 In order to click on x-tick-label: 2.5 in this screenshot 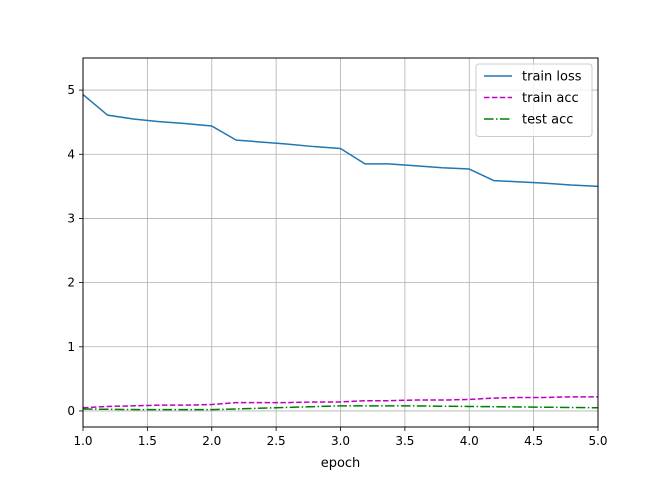, I will do `click(276, 441)`.